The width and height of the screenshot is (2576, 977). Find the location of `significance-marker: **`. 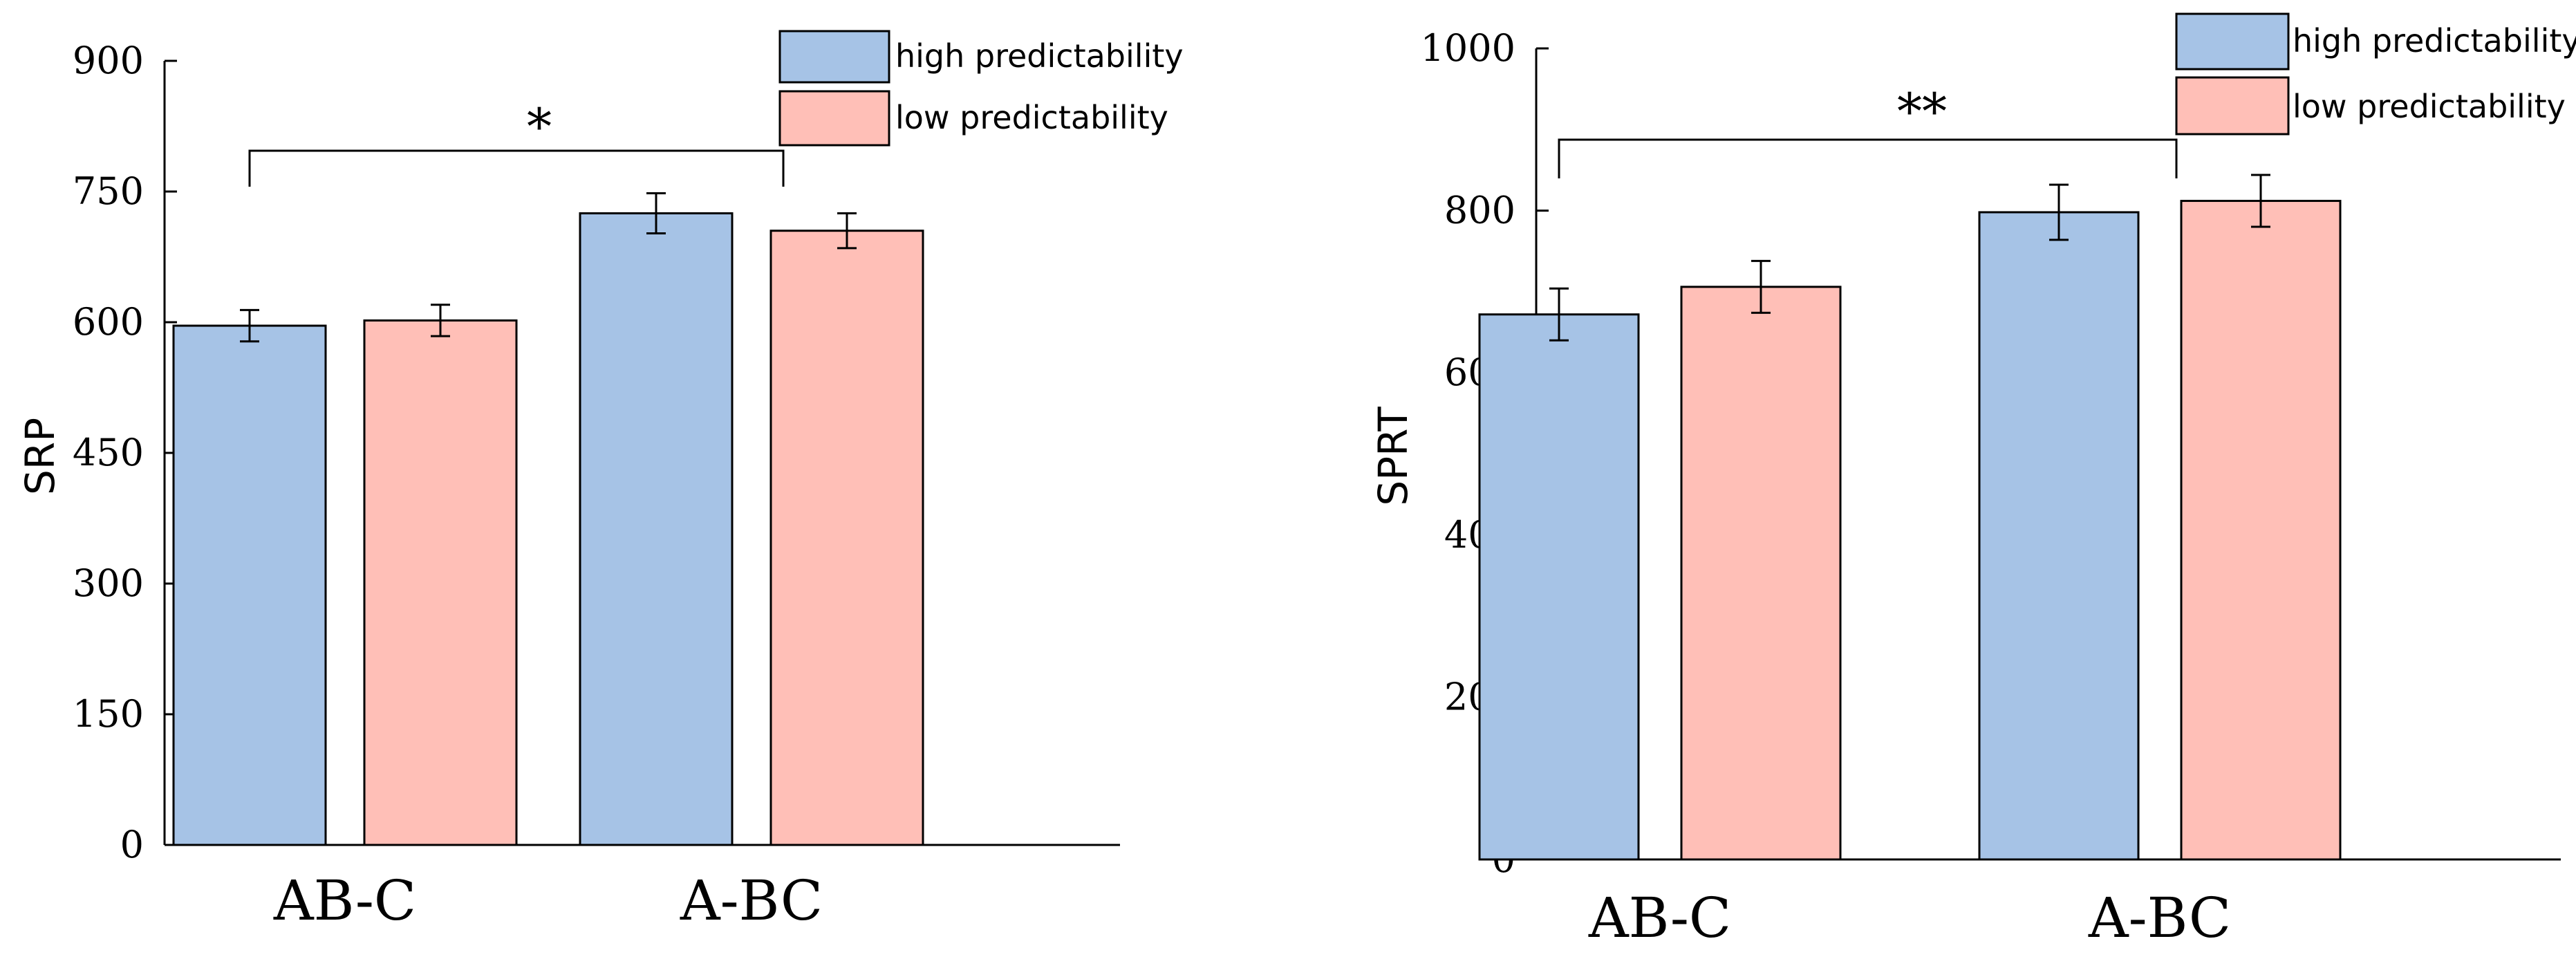

significance-marker: ** is located at coordinates (1922, 111).